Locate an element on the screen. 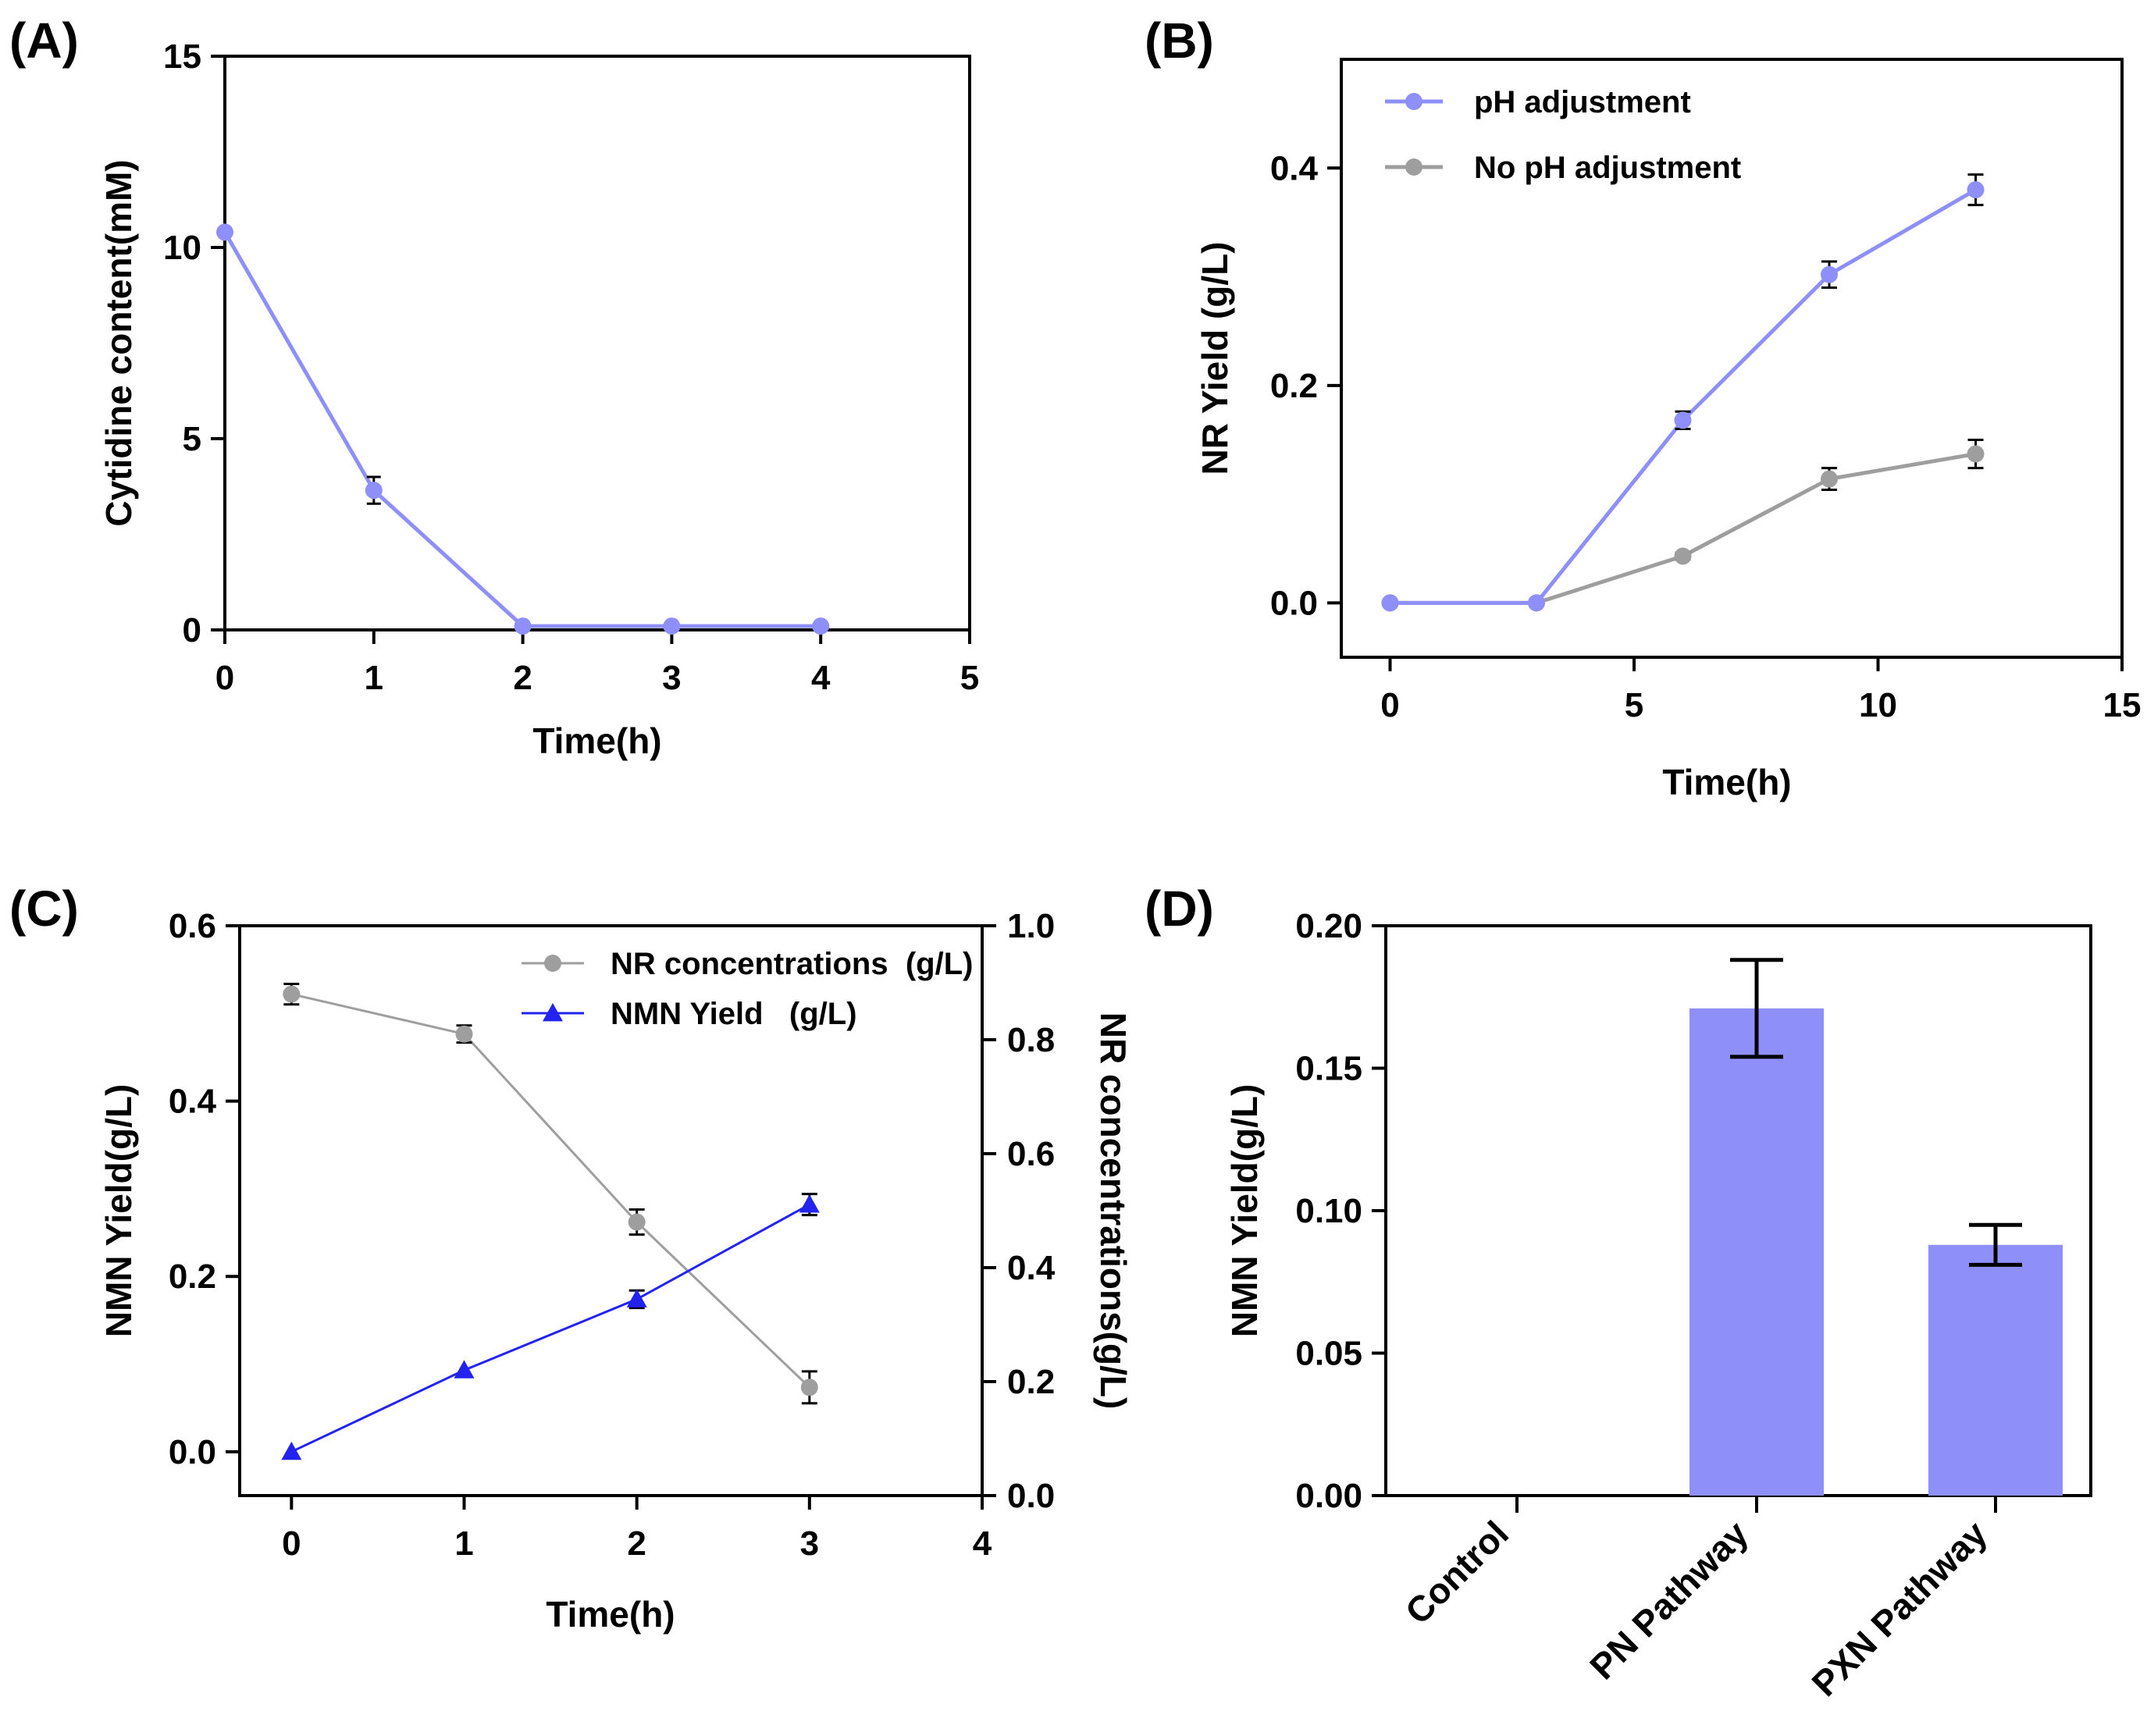 The width and height of the screenshot is (2147, 1736). panel-b-label: (B) is located at coordinates (1179, 41).